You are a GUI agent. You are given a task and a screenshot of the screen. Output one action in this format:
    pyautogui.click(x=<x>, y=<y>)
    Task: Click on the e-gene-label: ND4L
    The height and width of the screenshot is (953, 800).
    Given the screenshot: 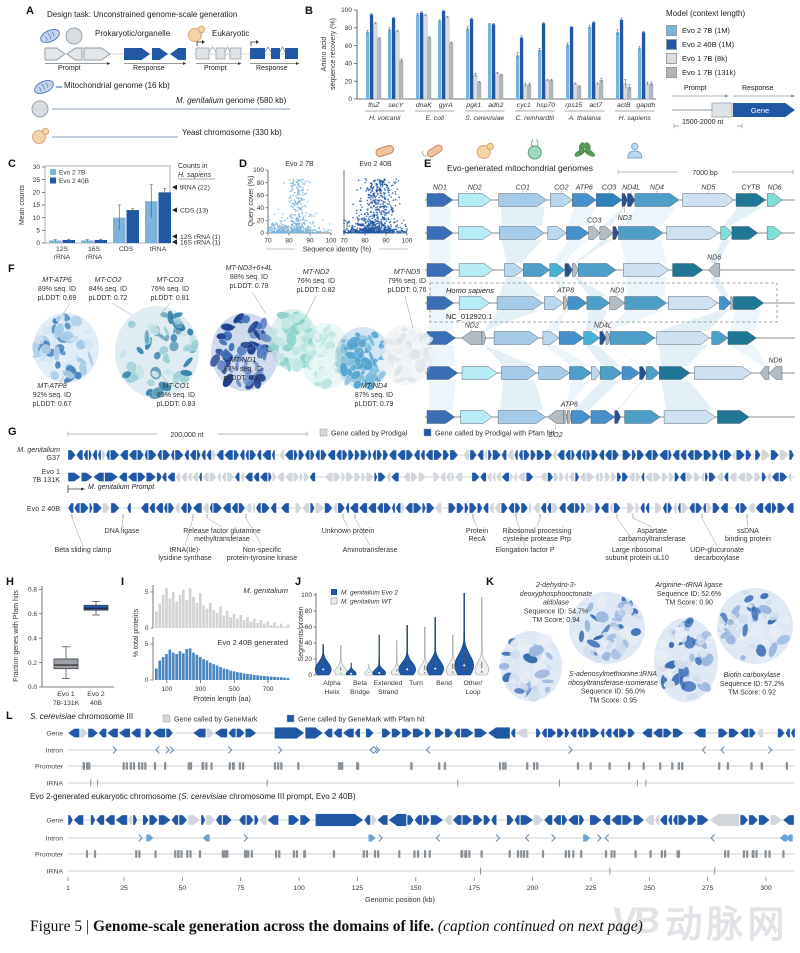 What is the action you would take?
    pyautogui.click(x=603, y=326)
    